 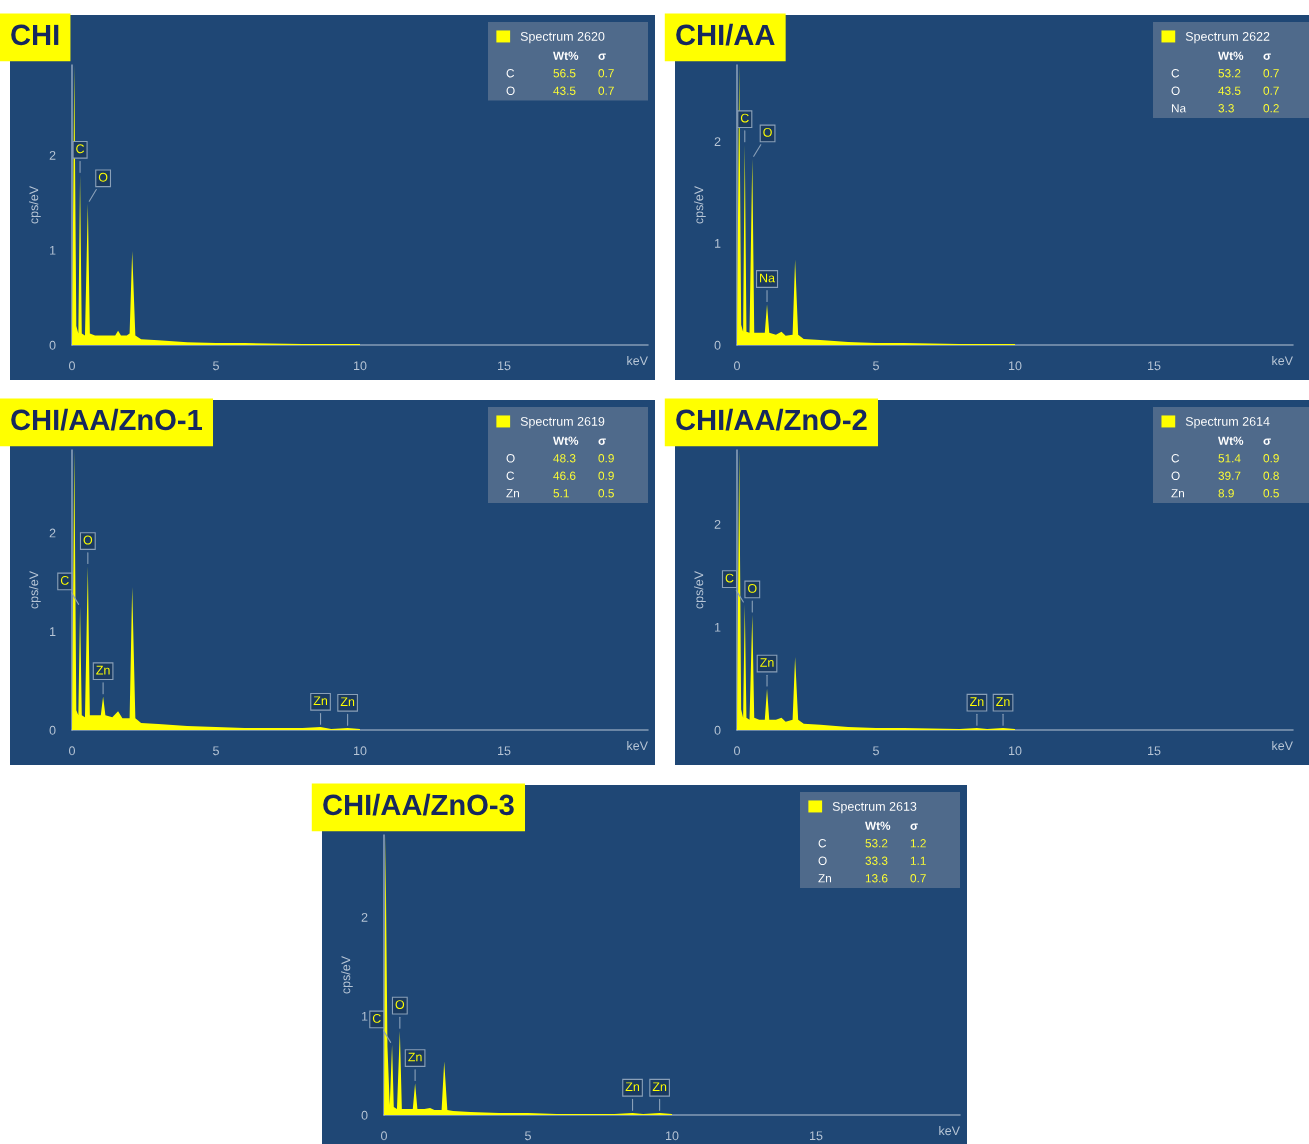 What do you see at coordinates (562, 37) in the screenshot?
I see `legend-label: Spectrum 2620` at bounding box center [562, 37].